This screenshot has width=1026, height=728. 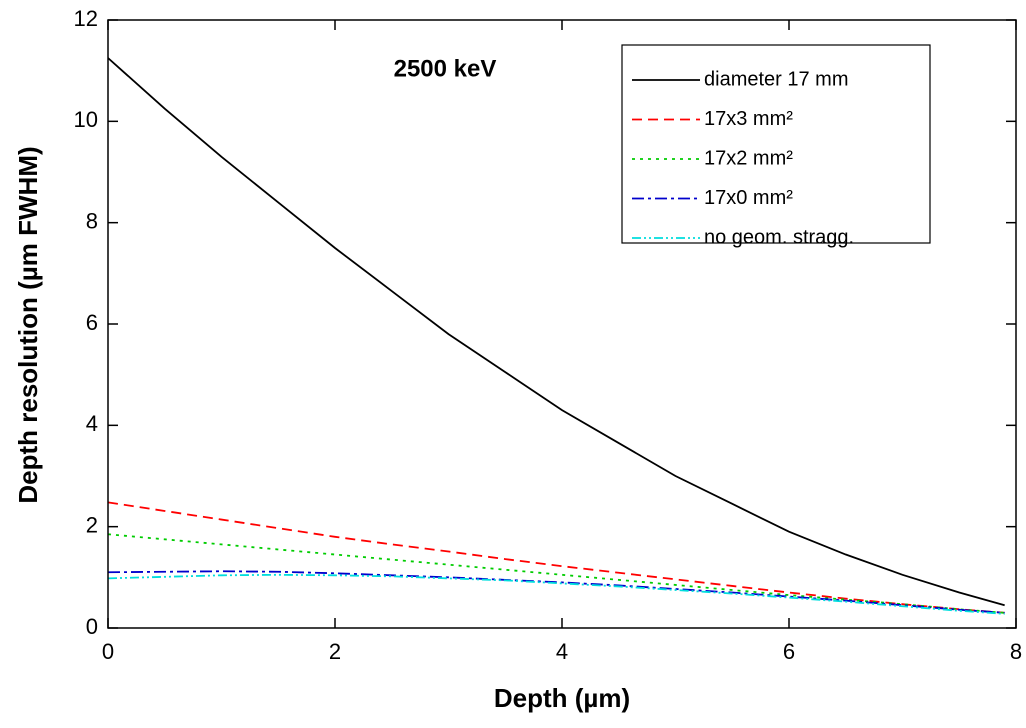 I want to click on annotation: 2500 keV, so click(x=445, y=68).